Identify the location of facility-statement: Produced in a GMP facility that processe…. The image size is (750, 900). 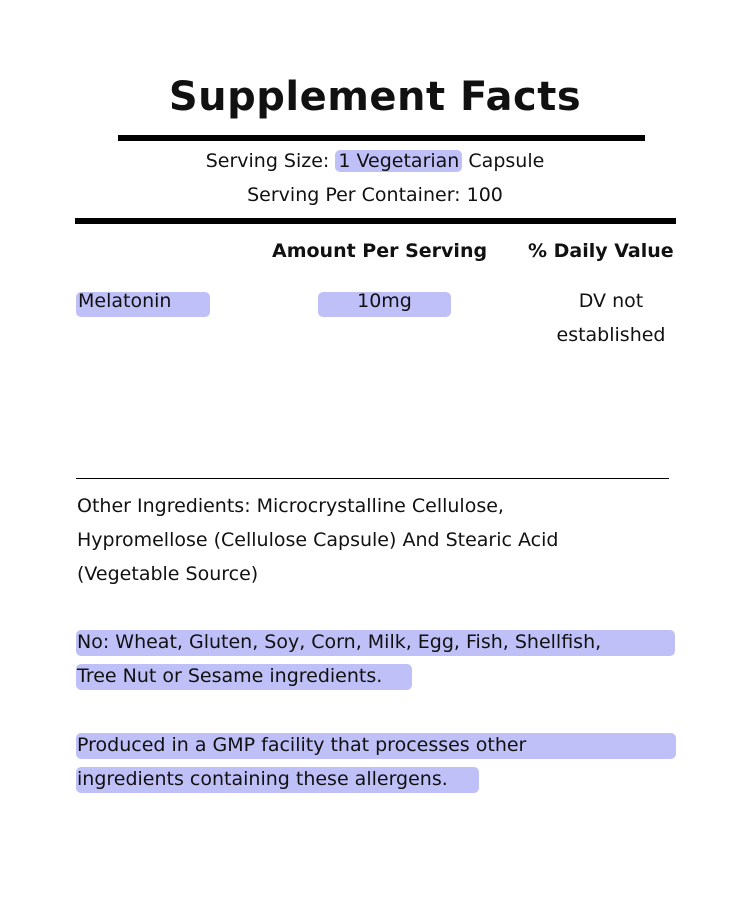
(301, 762).